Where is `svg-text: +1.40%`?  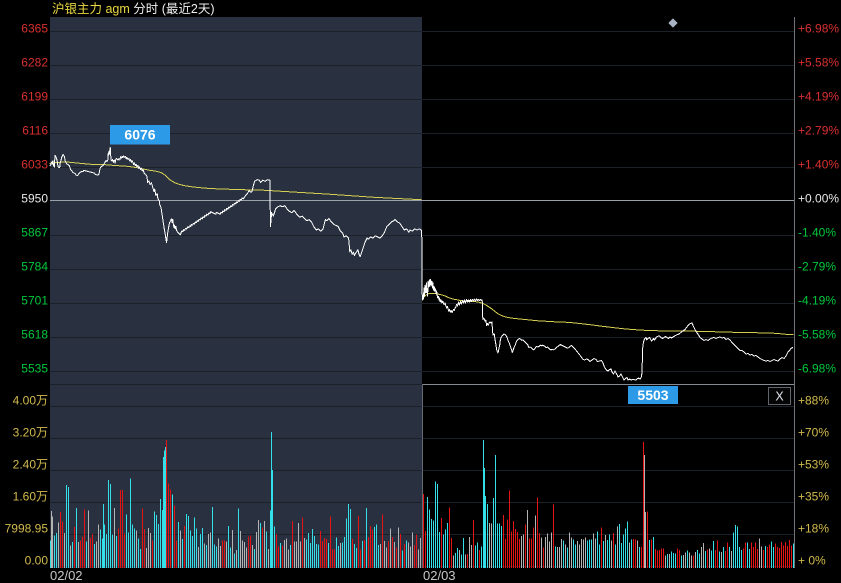 svg-text: +1.40% is located at coordinates (818, 165).